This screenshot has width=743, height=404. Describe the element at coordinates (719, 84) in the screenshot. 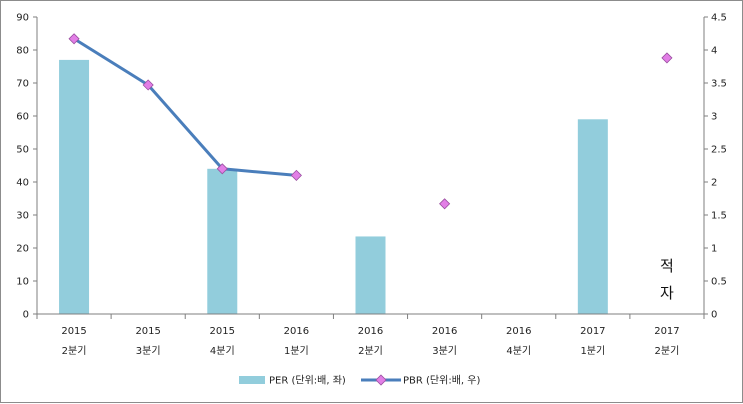

I see `y-tick-label-right: 3.5` at that location.